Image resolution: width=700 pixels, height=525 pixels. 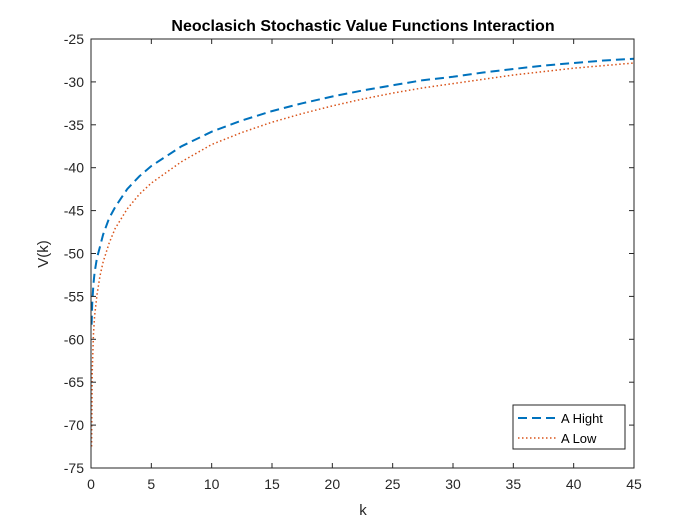 I want to click on y-tick-label: -65, so click(x=74, y=382).